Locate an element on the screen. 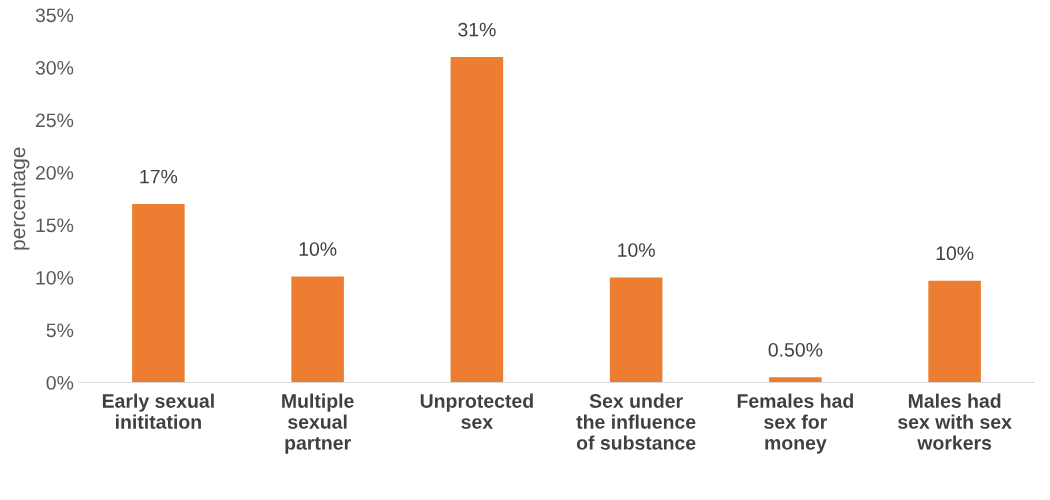 This screenshot has width=1050, height=500. y-axis-title: percentage is located at coordinates (20, 198).